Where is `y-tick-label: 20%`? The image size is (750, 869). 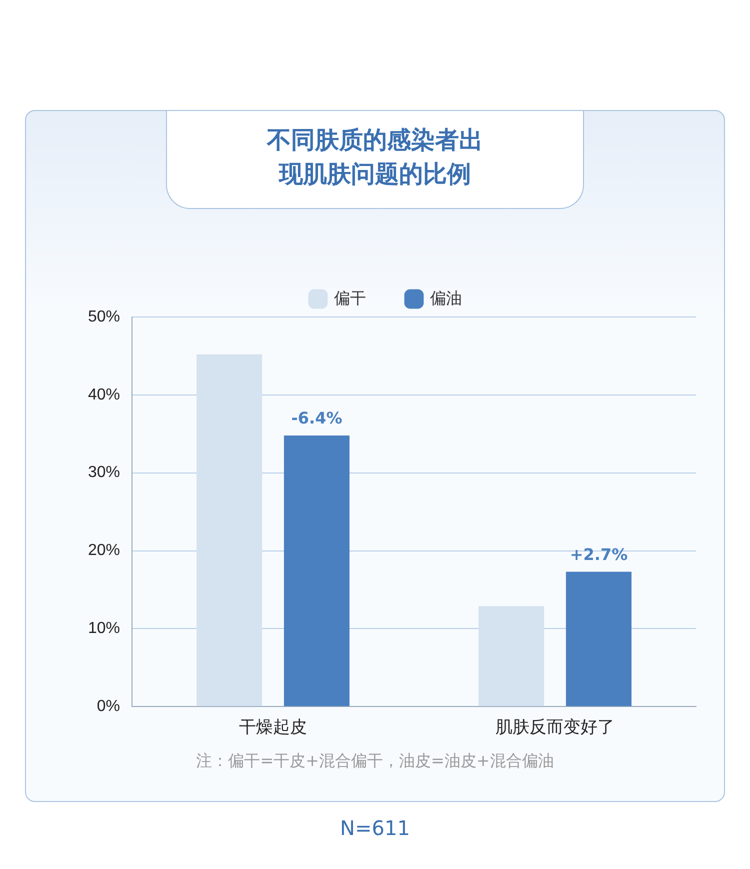
y-tick-label: 20% is located at coordinates (104, 551).